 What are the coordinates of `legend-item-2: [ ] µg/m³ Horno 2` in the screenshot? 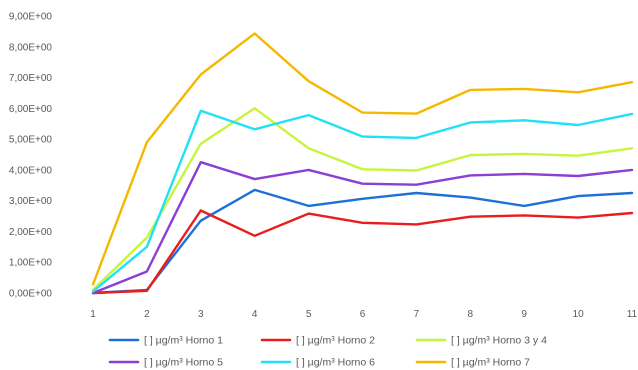 It's located at (317, 341).